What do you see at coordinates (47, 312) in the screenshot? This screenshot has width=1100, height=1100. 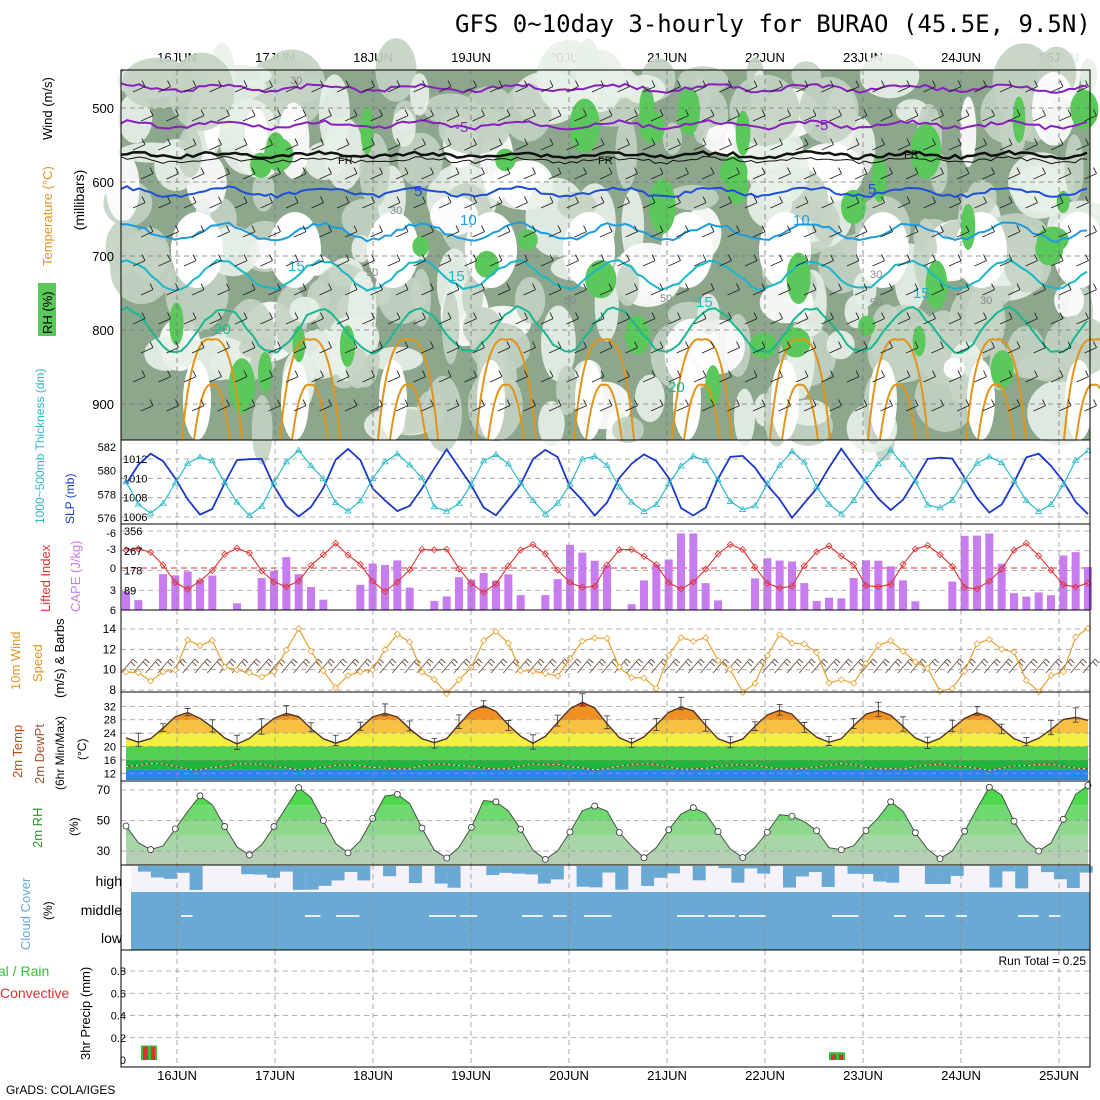 I see `rh-legend-label: RH (%)` at bounding box center [47, 312].